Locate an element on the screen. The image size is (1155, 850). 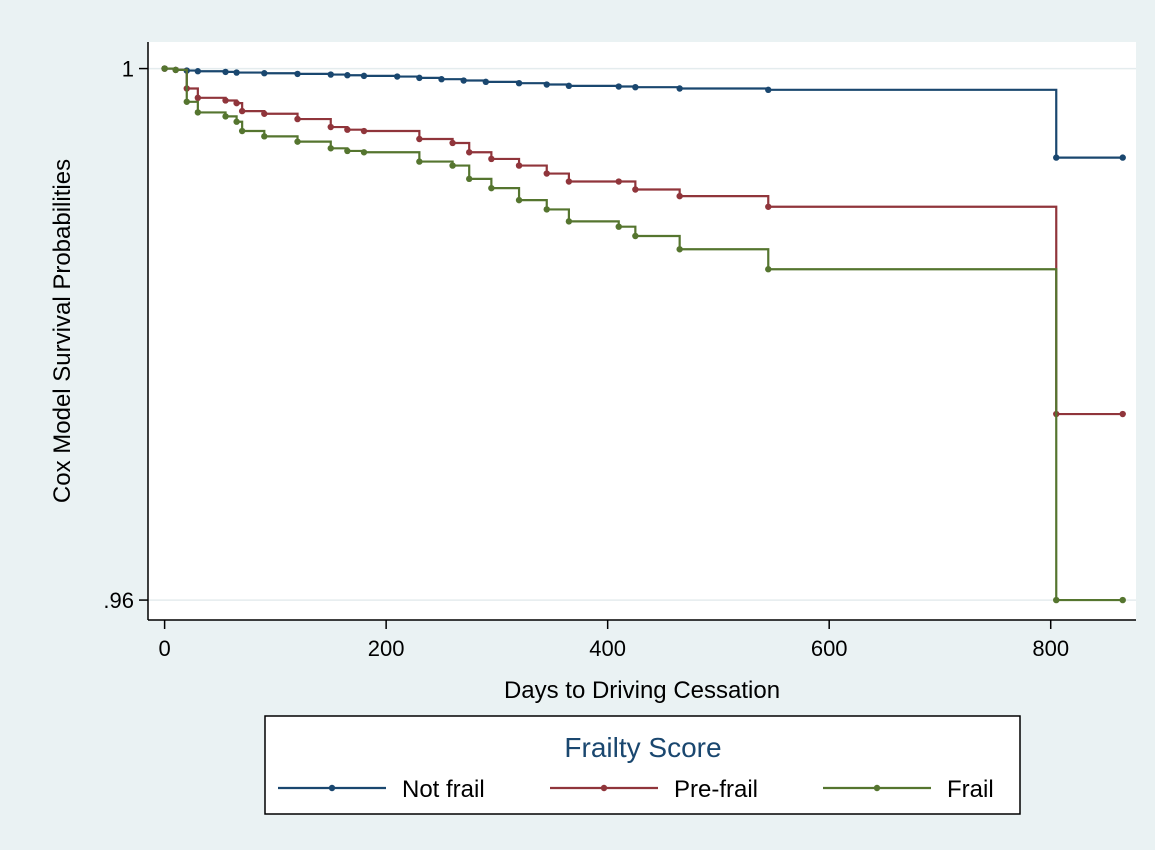
series-not-frail is located at coordinates (643, 113).